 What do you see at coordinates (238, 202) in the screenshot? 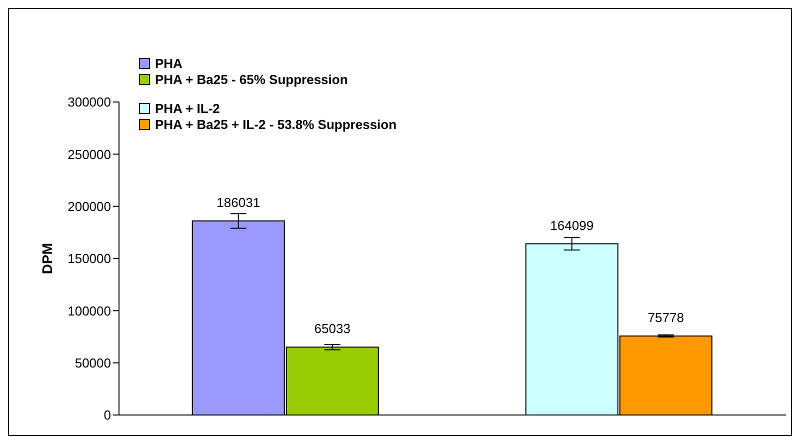
I see `data-label: 186031` at bounding box center [238, 202].